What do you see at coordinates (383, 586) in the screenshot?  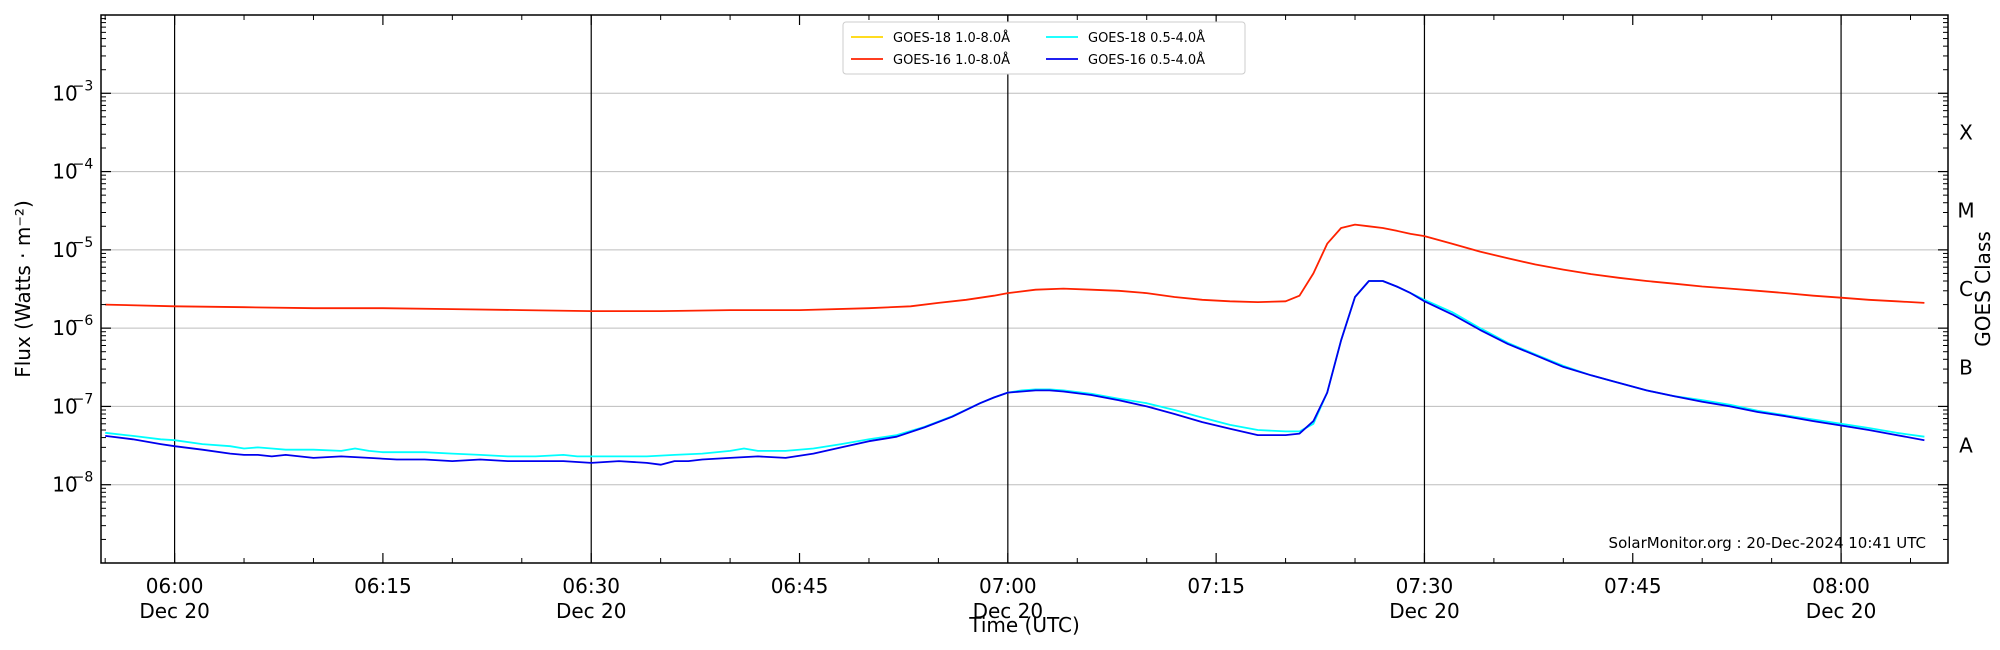 I see `x-tick-label: 06:15` at bounding box center [383, 586].